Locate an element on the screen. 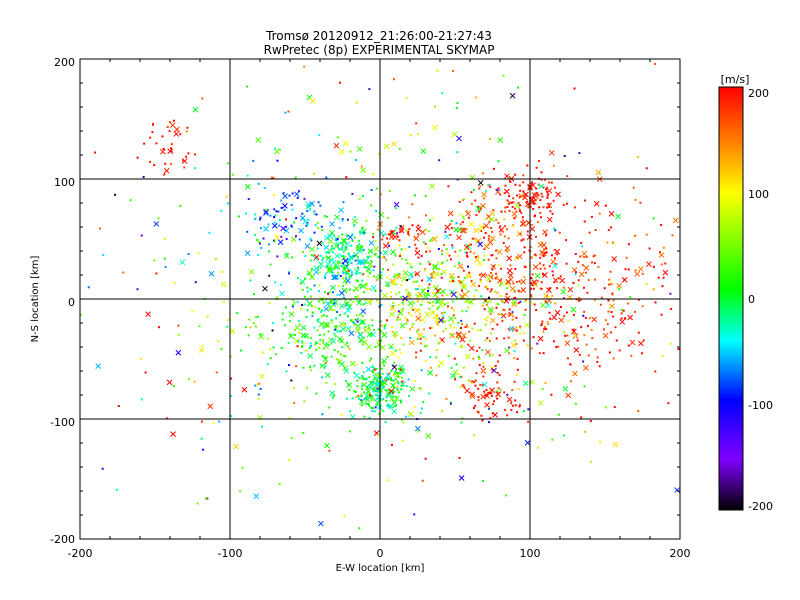  y-tick-label: 0 is located at coordinates (71, 302).